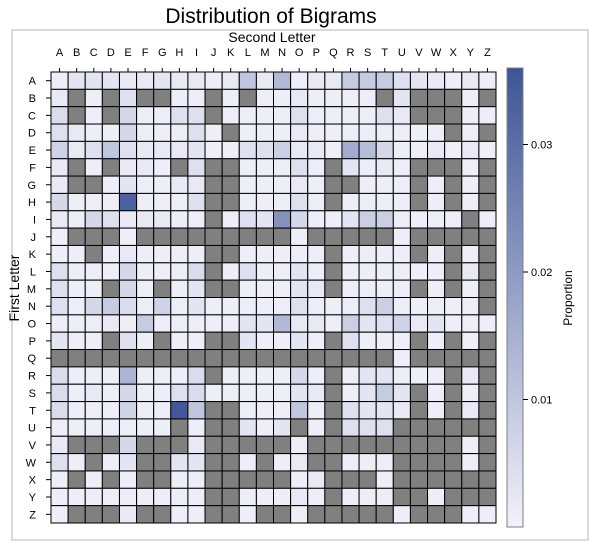 The height and width of the screenshot is (541, 589). Describe the element at coordinates (31, 463) in the screenshot. I see `y-tick-label: W` at that location.